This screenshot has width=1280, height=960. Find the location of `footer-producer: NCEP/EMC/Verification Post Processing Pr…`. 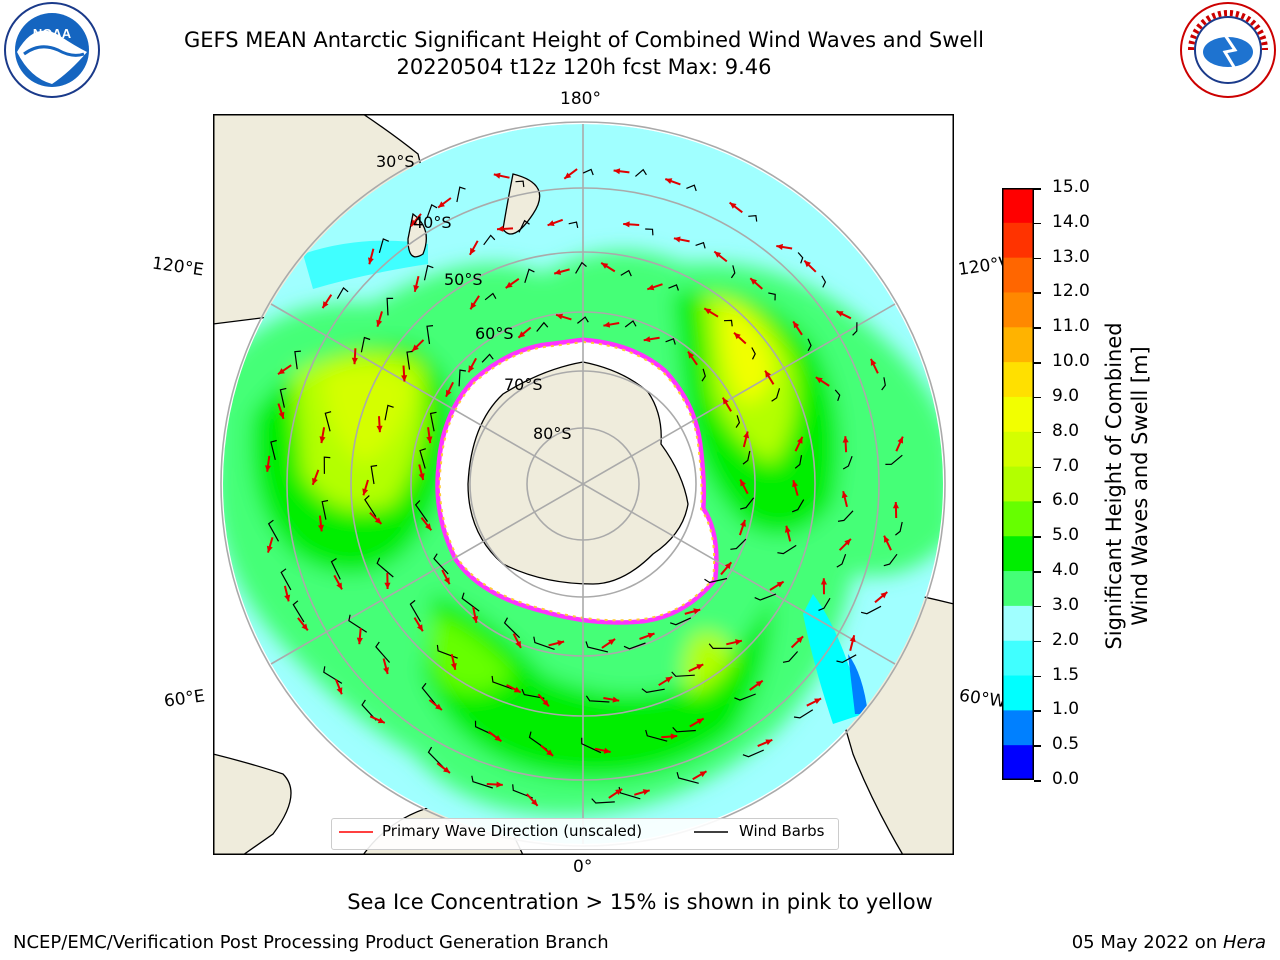

footer-producer: NCEP/EMC/Verification Post Processing Pr… is located at coordinates (311, 942).